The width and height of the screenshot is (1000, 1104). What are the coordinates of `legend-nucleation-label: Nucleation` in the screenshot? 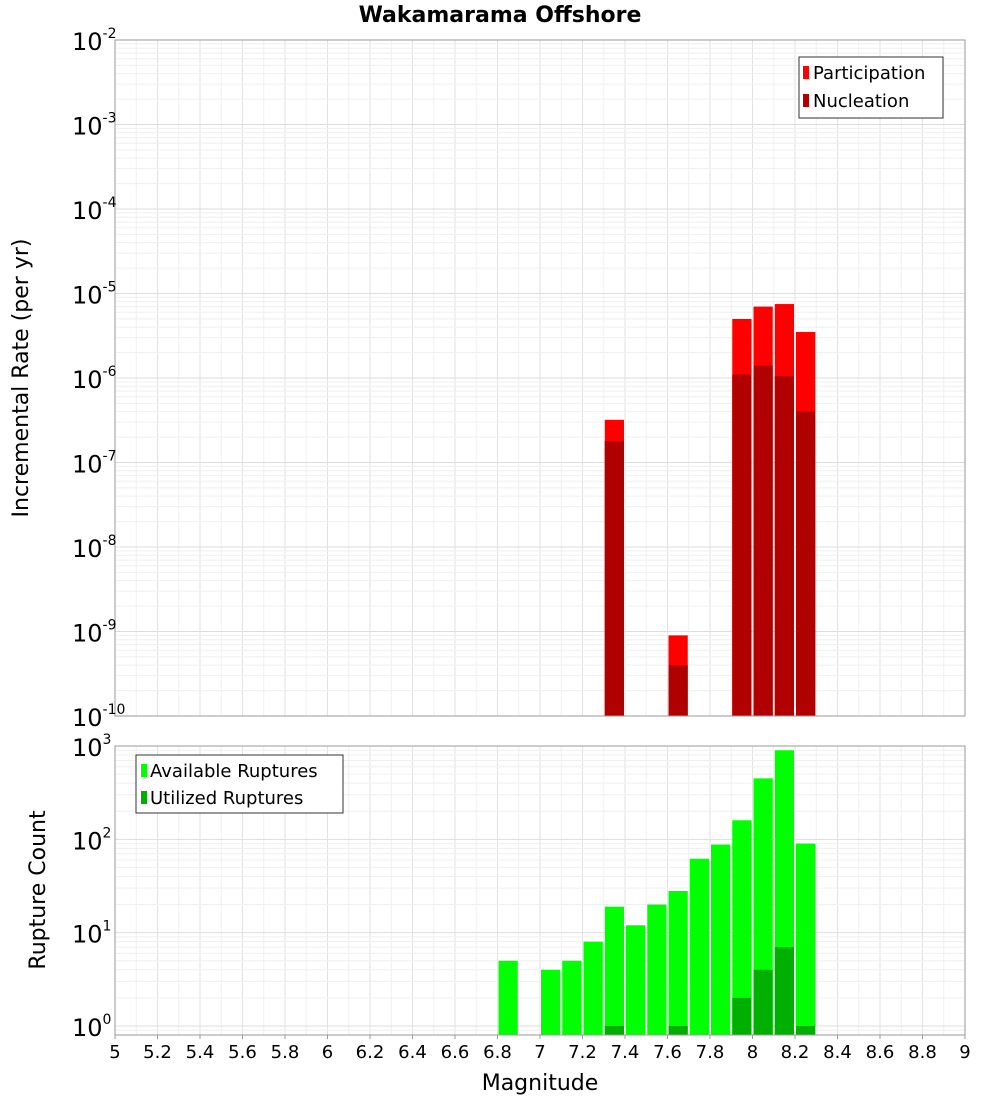 It's located at (861, 101).